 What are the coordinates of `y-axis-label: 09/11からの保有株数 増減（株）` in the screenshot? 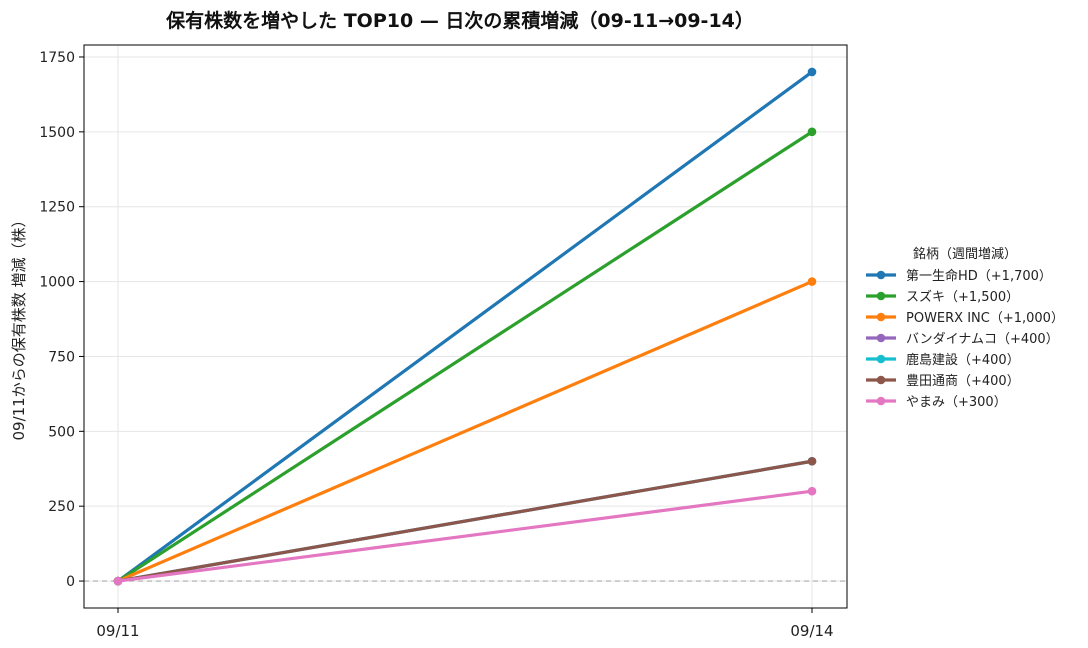 It's located at (19, 327).